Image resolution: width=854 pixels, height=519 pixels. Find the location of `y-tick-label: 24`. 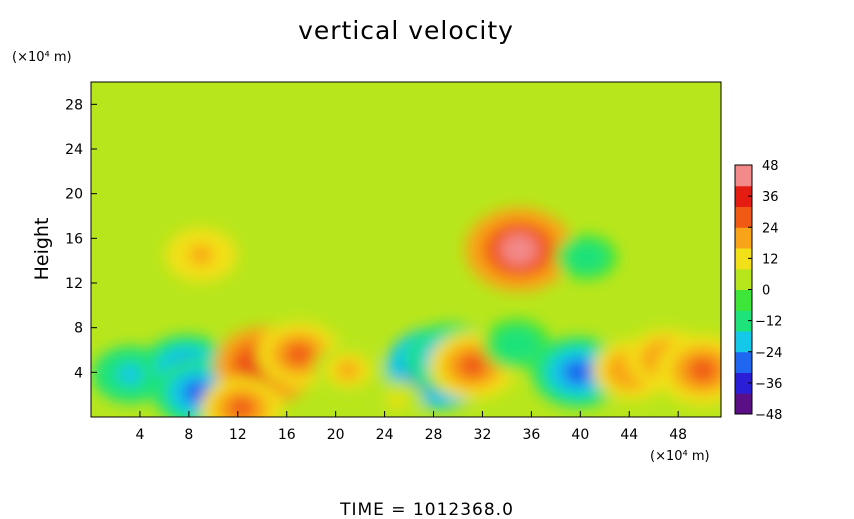

y-tick-label: 24 is located at coordinates (74, 150).